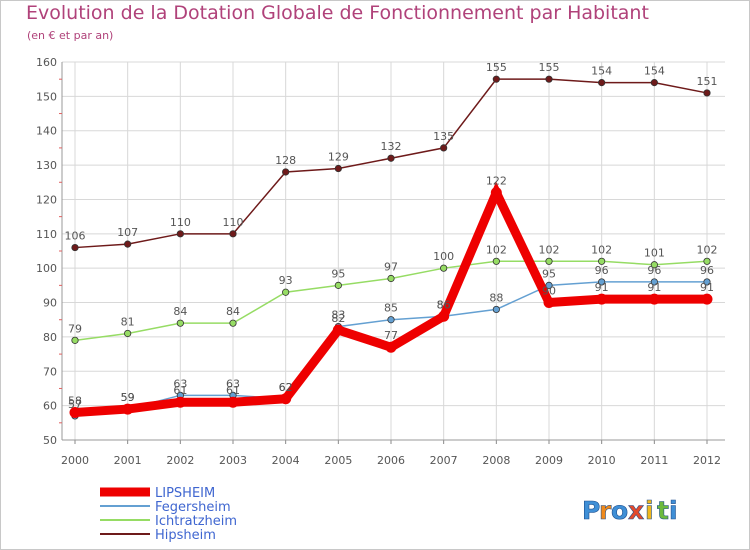 This screenshot has width=750, height=550. What do you see at coordinates (636, 510) in the screenshot?
I see `brand-letter: x` at bounding box center [636, 510].